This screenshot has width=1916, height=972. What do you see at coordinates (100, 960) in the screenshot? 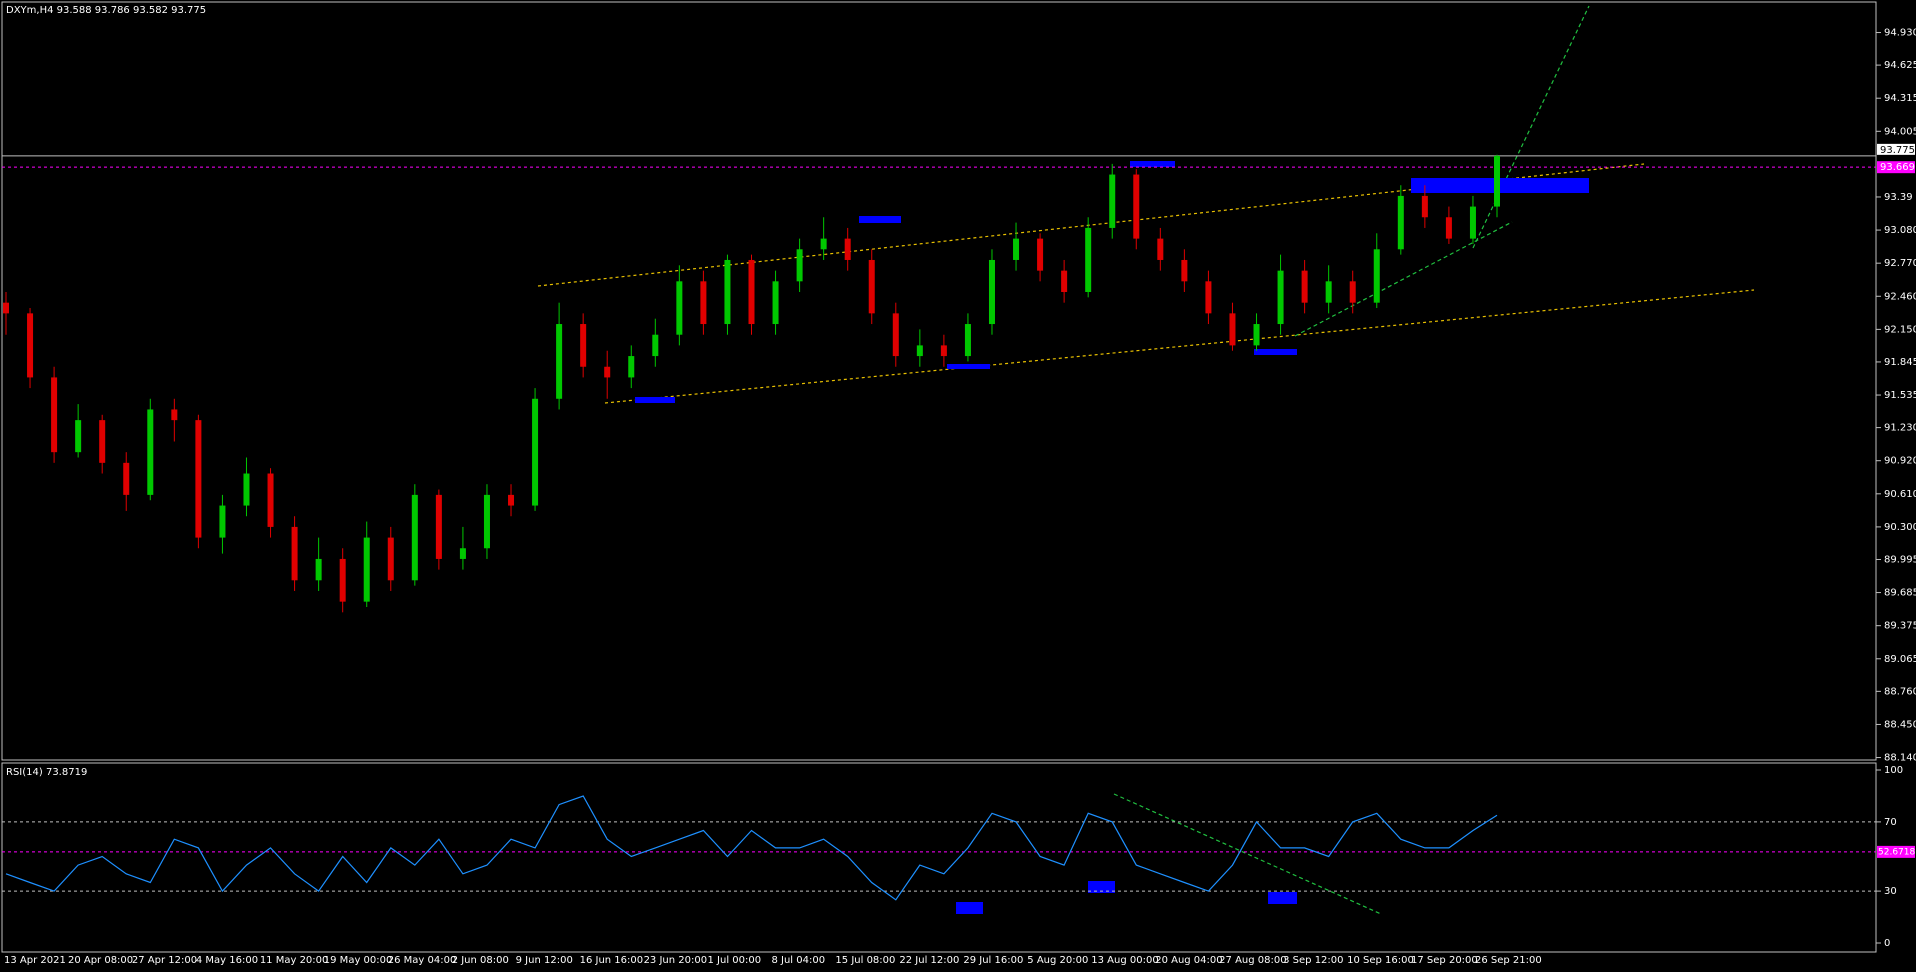
I see `x-tick-label: 20 Apr 08:00` at bounding box center [100, 960].